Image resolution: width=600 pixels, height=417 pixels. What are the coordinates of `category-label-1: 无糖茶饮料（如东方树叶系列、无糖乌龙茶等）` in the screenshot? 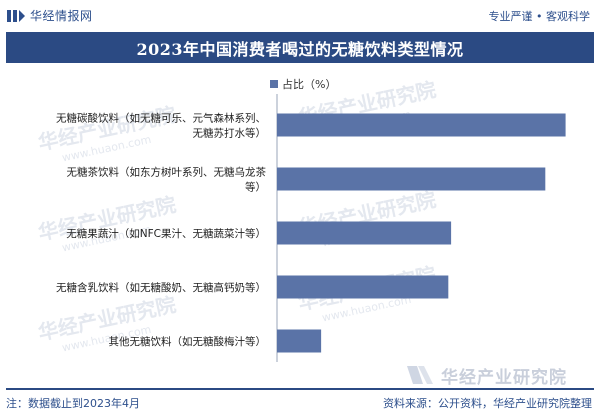 It's located at (167, 180).